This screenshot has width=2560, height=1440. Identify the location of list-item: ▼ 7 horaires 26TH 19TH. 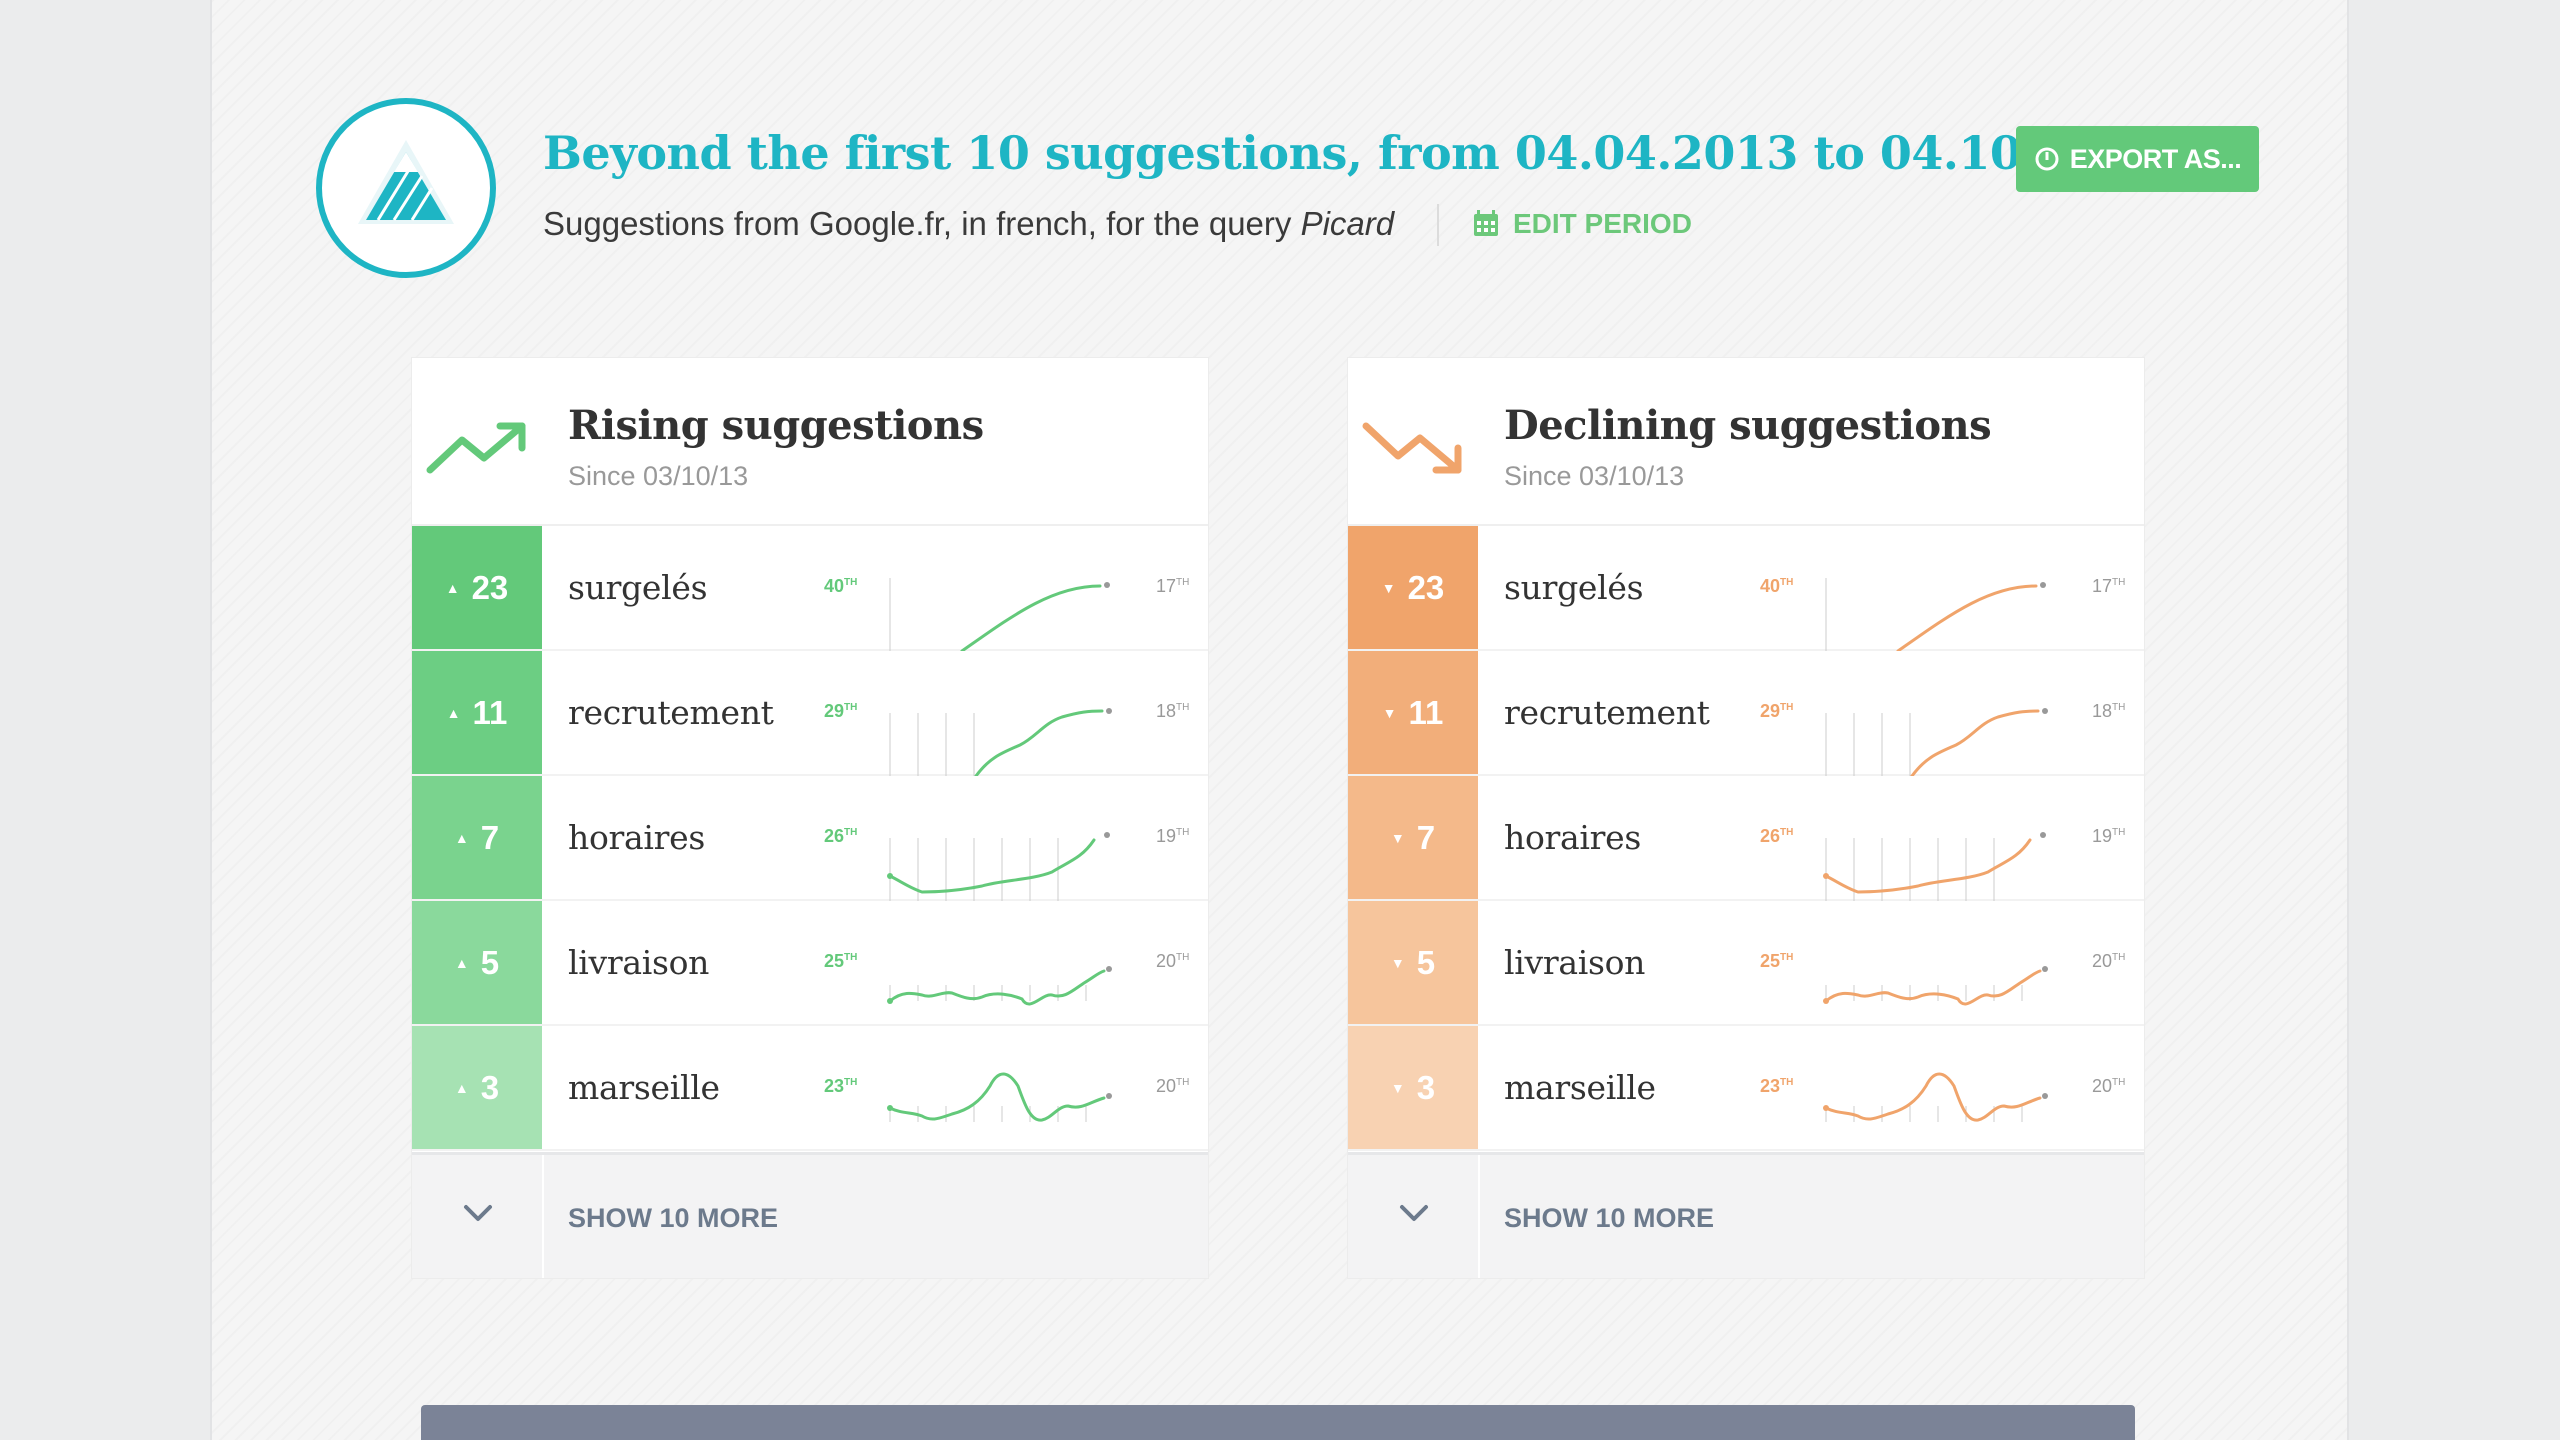
(1746, 838).